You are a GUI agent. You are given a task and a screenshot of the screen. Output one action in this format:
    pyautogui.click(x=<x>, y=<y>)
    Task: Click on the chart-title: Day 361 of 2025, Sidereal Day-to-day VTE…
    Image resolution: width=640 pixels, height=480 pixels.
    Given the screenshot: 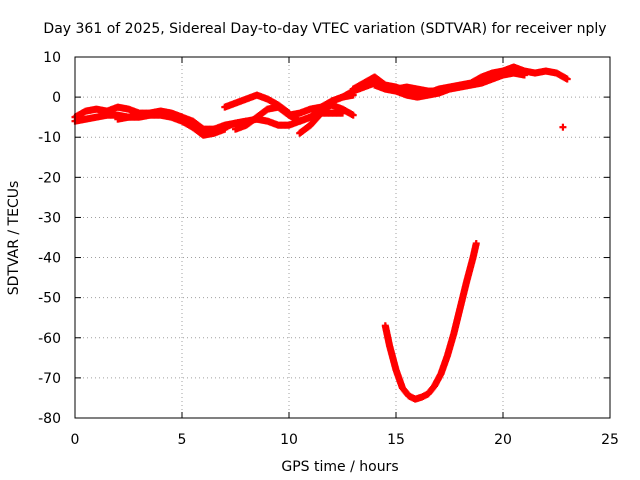 What is the action you would take?
    pyautogui.click(x=324, y=29)
    